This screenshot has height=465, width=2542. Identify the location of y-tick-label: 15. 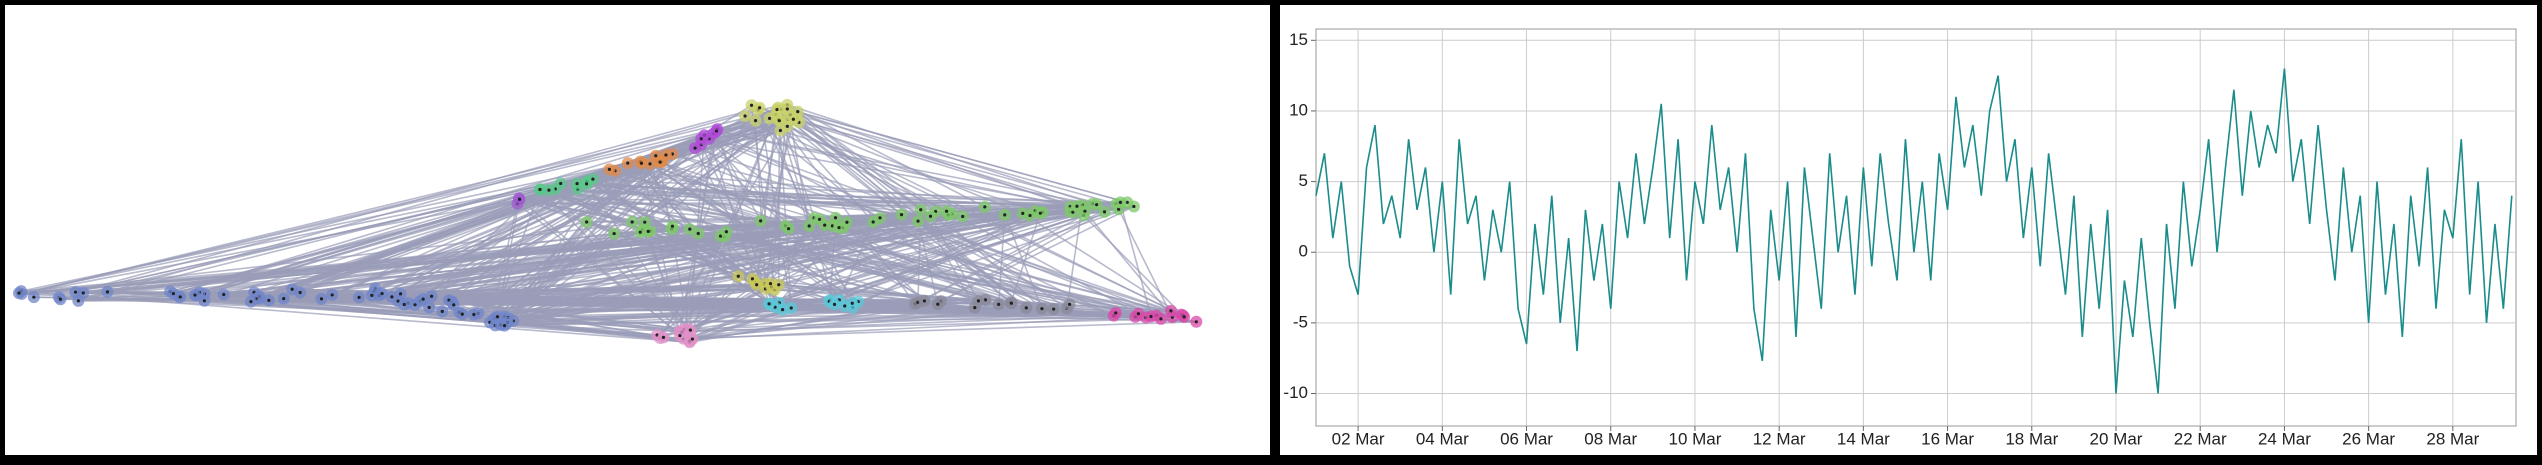
(1298, 39).